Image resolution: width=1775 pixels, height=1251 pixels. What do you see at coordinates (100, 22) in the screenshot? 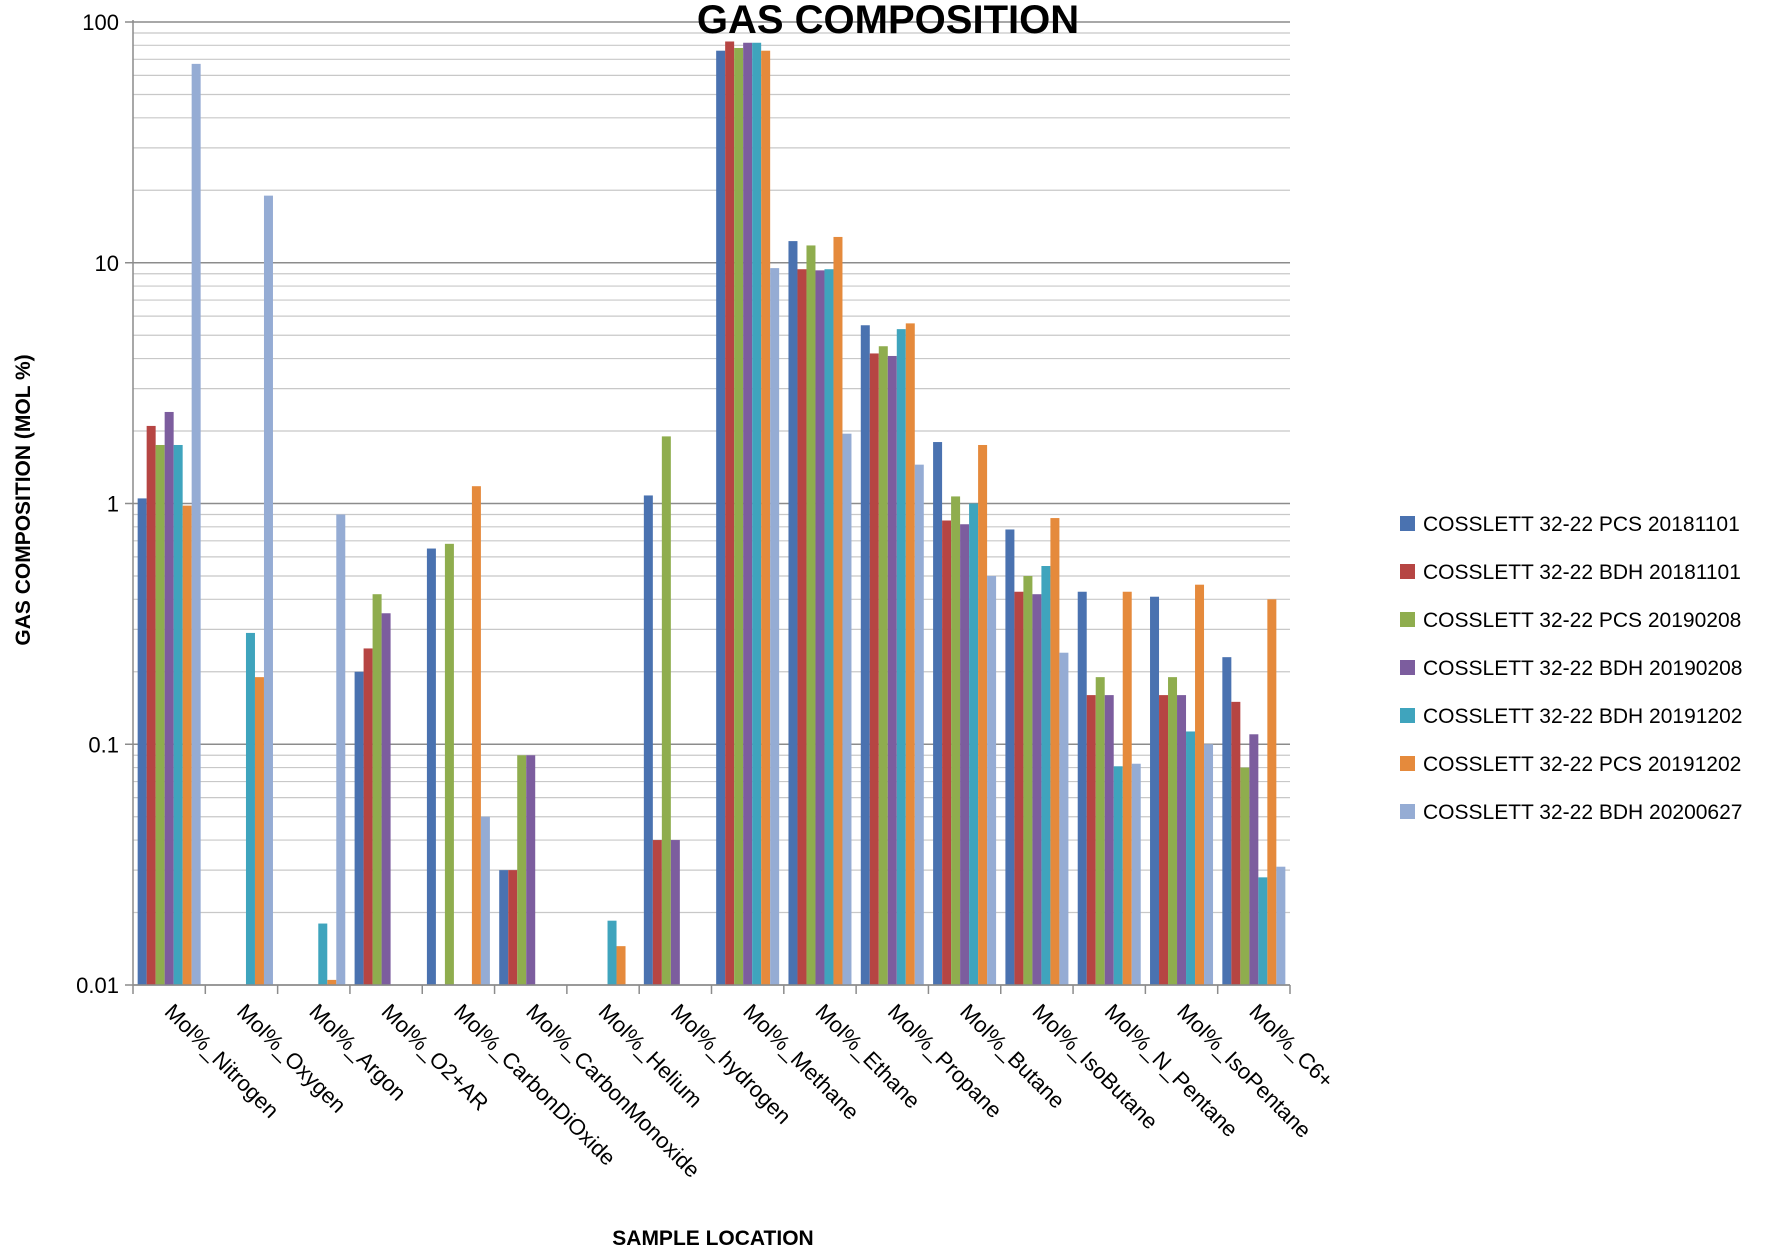
I see `y-tick-label: 100` at bounding box center [100, 22].